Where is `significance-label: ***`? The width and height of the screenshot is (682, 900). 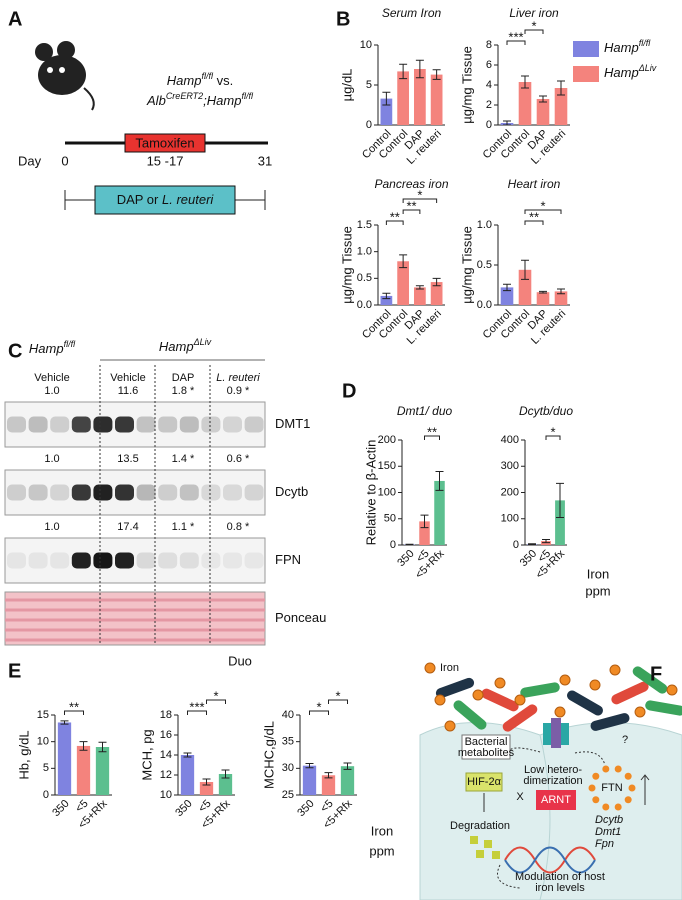 significance-label: *** is located at coordinates (196, 706).